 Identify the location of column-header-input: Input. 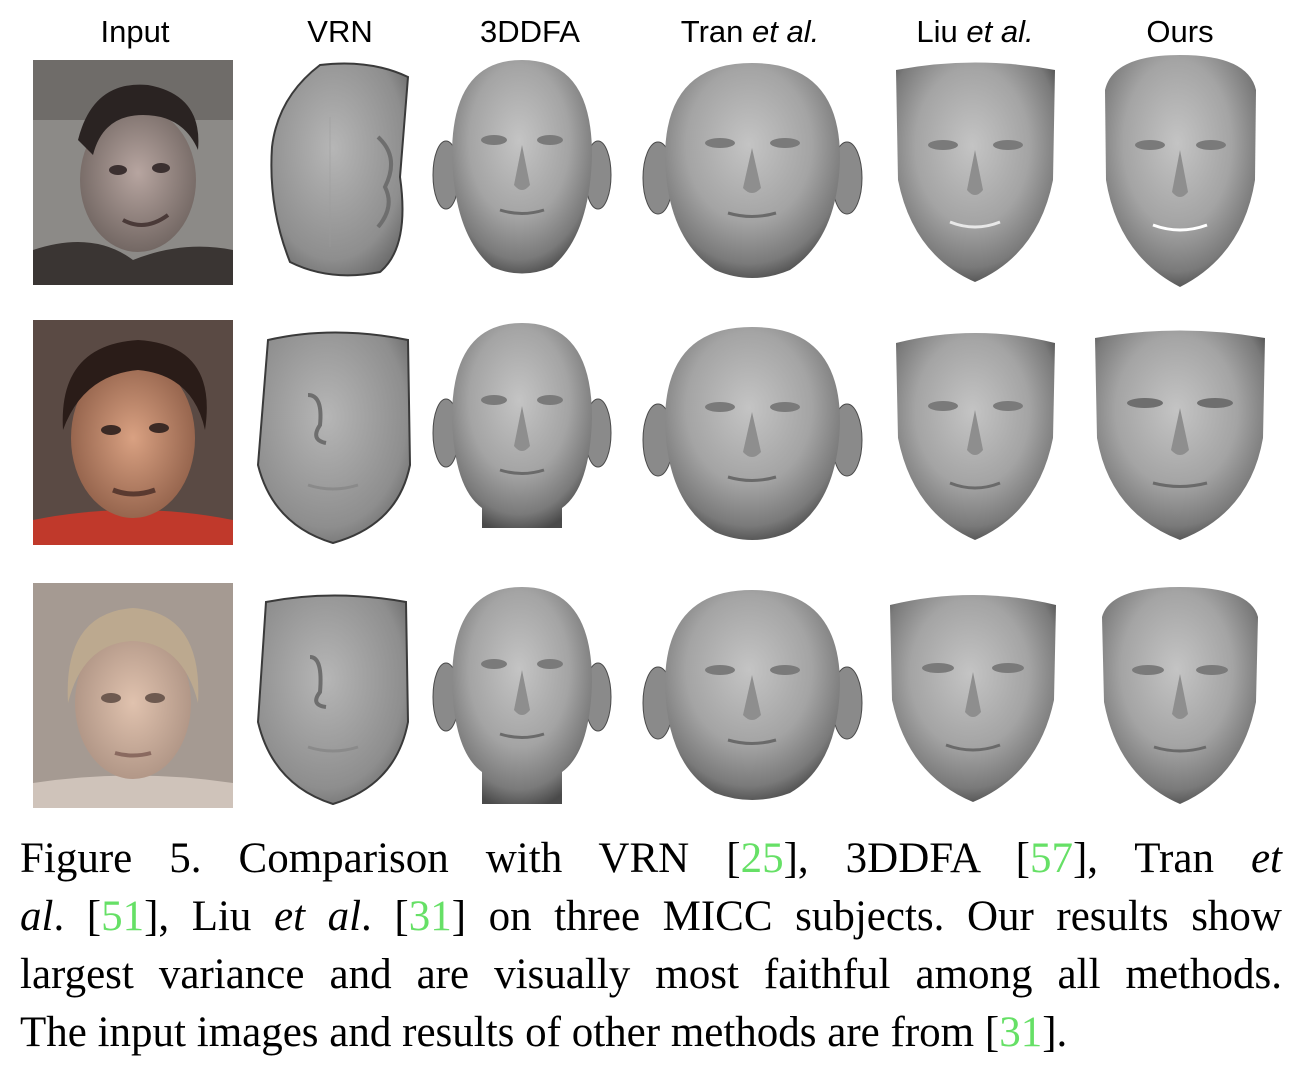
(135, 31).